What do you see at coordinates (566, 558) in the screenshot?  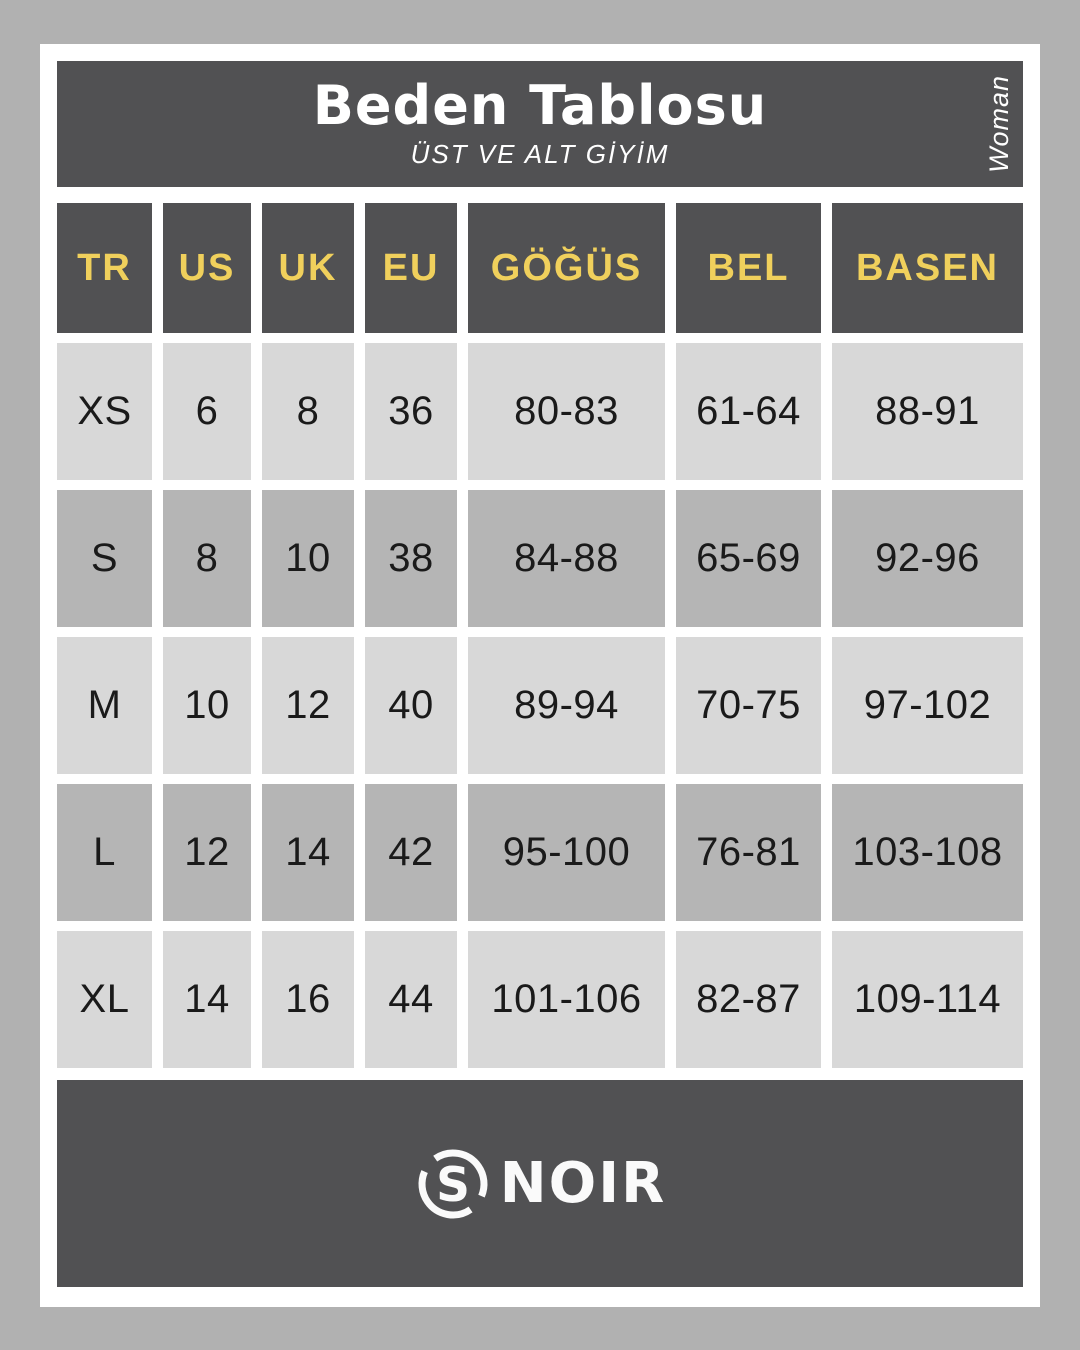 I see `cell-gogus: 84-88` at bounding box center [566, 558].